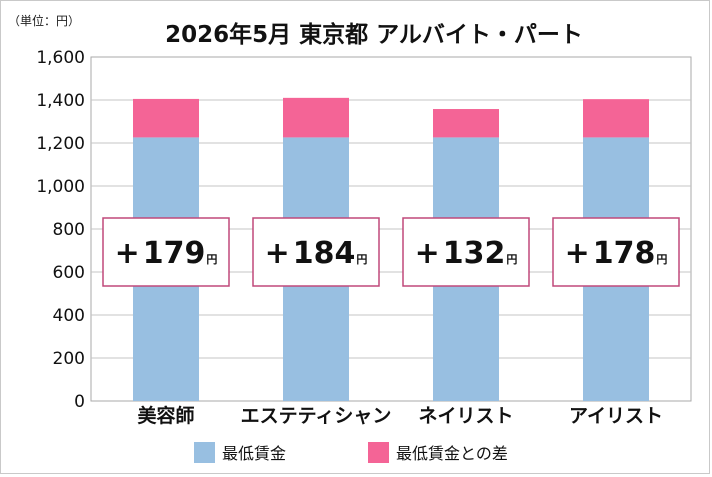 This screenshot has width=712, height=477. I want to click on callout-value: 184, so click(324, 253).